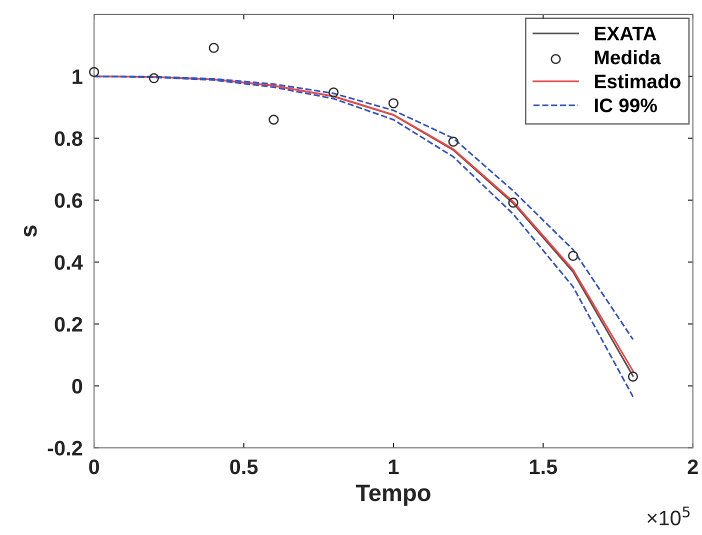 This screenshot has width=702, height=535. Describe the element at coordinates (625, 105) in the screenshot. I see `legend-label: IC 99%` at that location.